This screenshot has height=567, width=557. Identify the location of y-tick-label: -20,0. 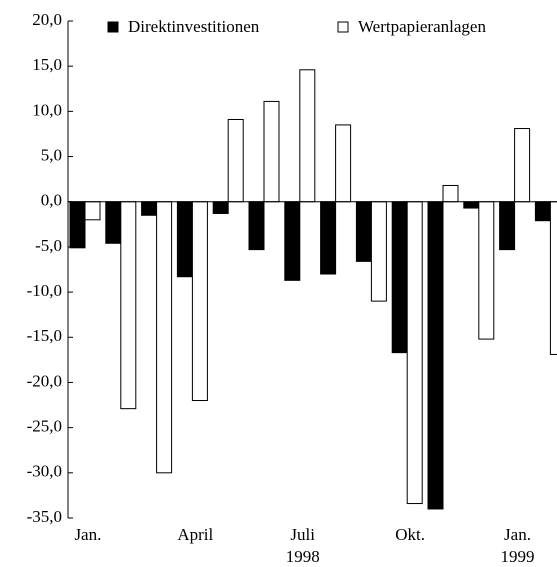
(44, 380).